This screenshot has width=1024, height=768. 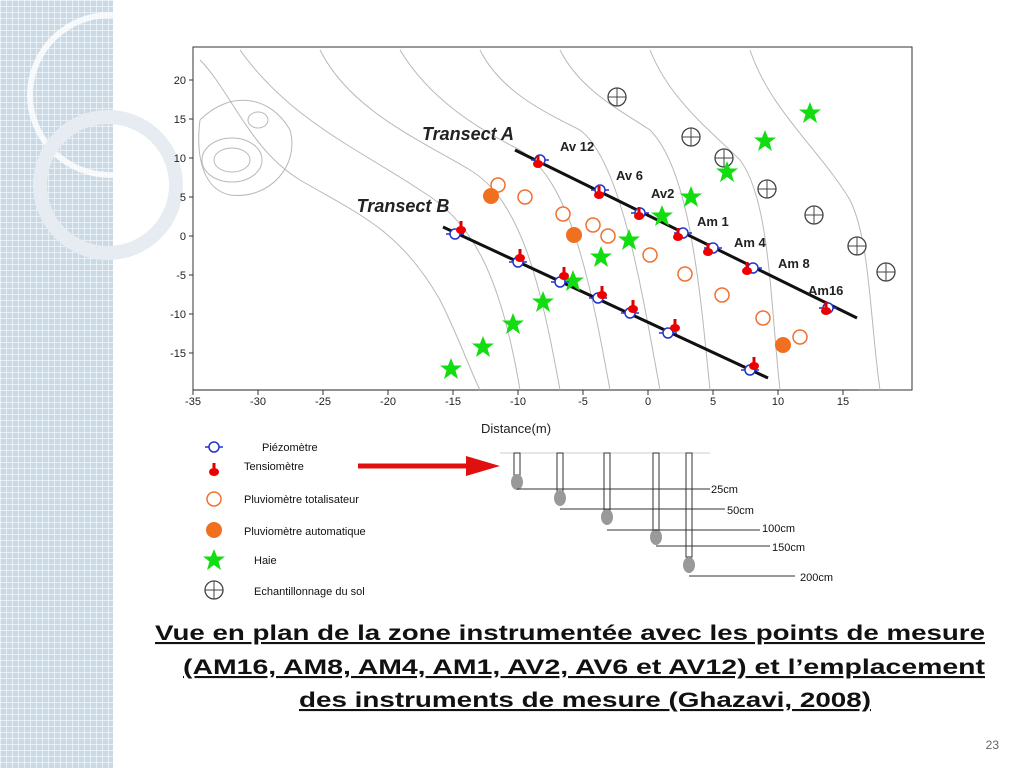 What do you see at coordinates (56, 384) in the screenshot?
I see `decorative-strip` at bounding box center [56, 384].